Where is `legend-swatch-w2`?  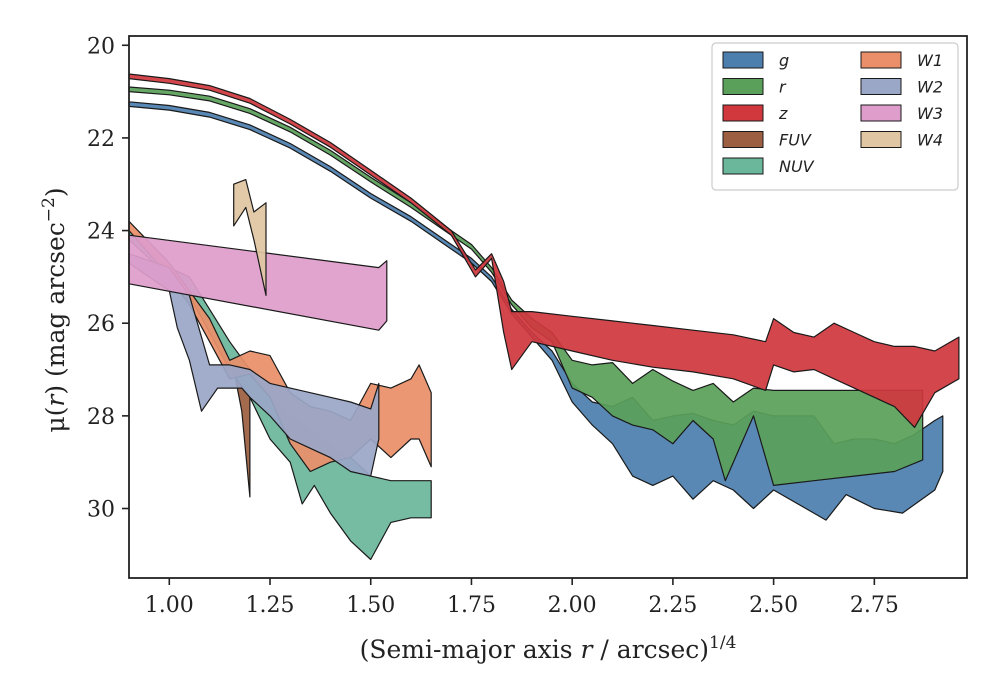
legend-swatch-w2 is located at coordinates (881, 86).